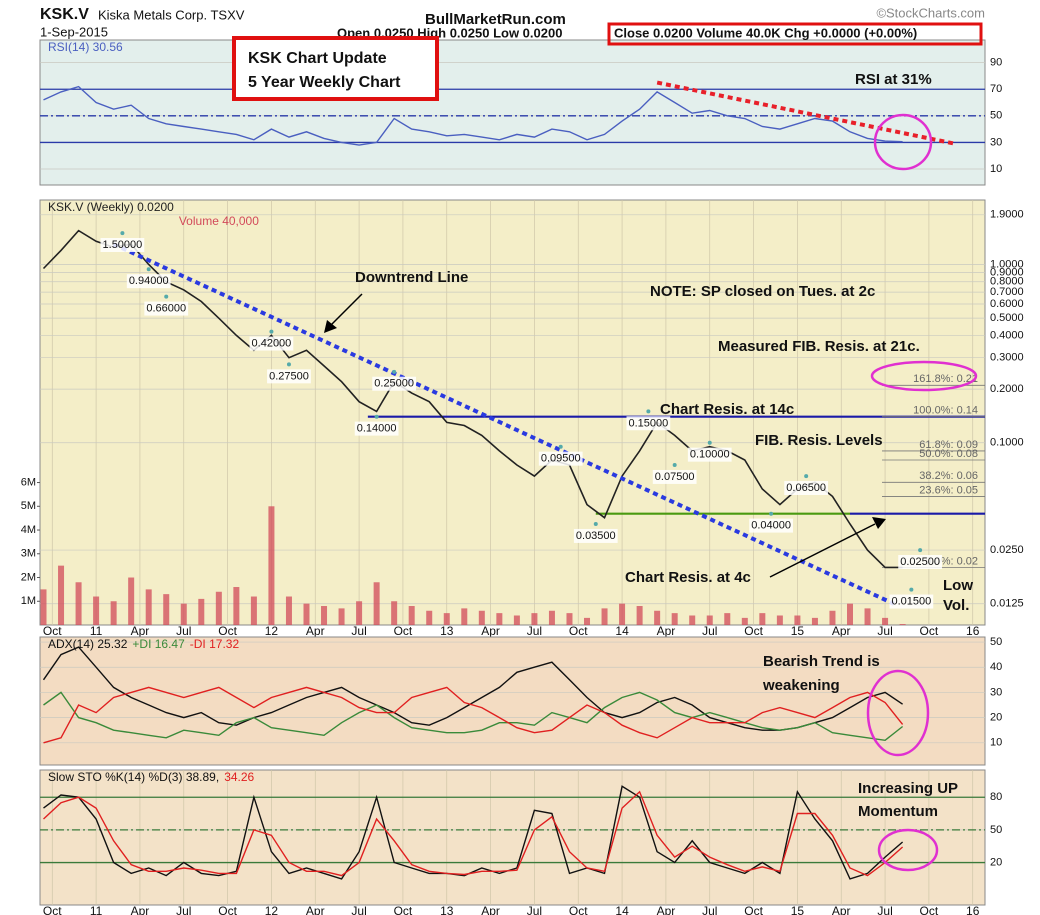 The image size is (1040, 915). Describe the element at coordinates (272, 344) in the screenshot. I see `point-label: 0.42000` at that location.